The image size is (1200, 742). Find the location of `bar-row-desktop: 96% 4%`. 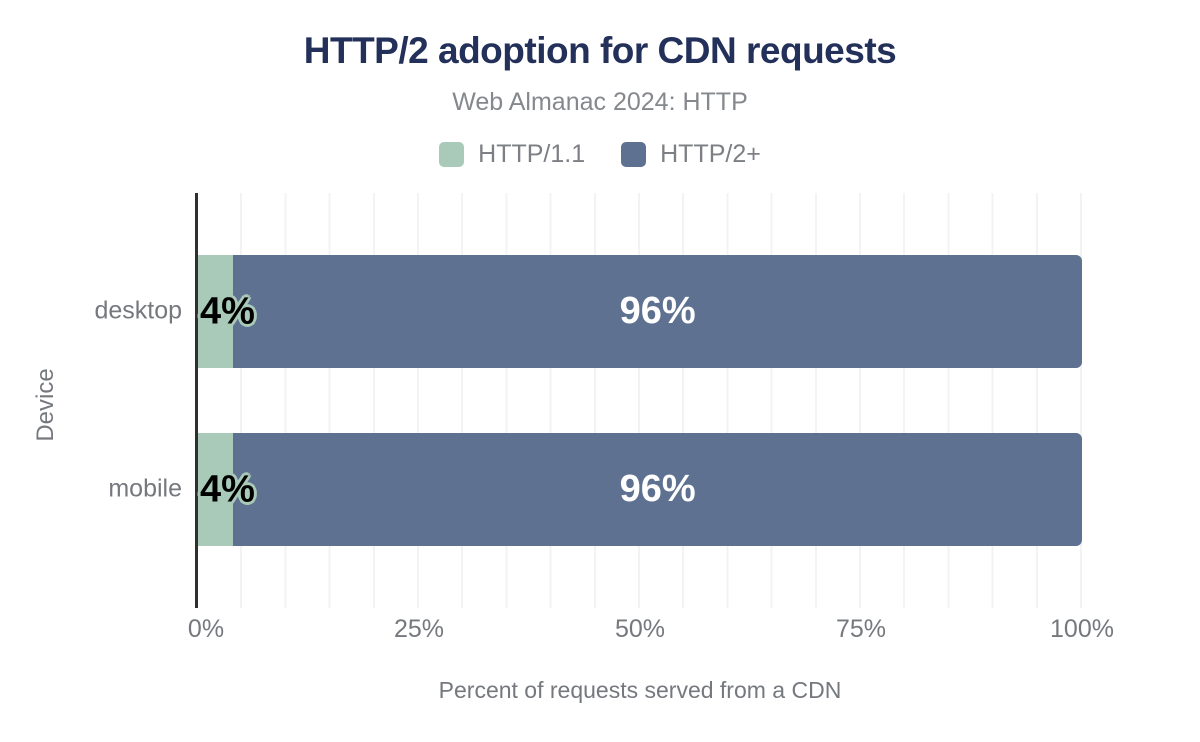

bar-row-desktop: 96% 4% is located at coordinates (640, 311).